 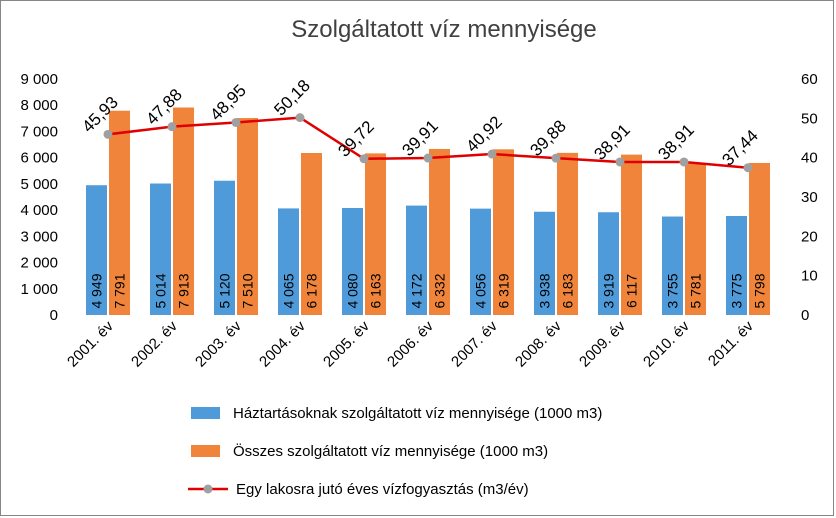 What do you see at coordinates (39, 79) in the screenshot?
I see `y-left-tick-label: 9 000` at bounding box center [39, 79].